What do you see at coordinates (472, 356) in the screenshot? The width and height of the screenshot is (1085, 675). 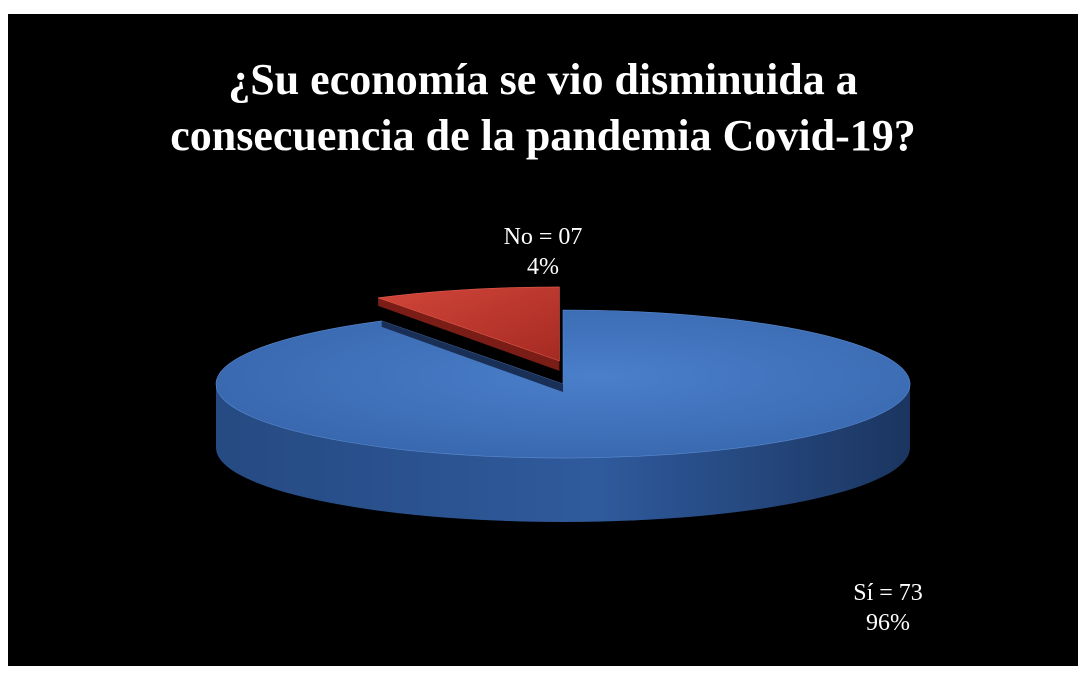 I see `slice-si-cut` at bounding box center [472, 356].